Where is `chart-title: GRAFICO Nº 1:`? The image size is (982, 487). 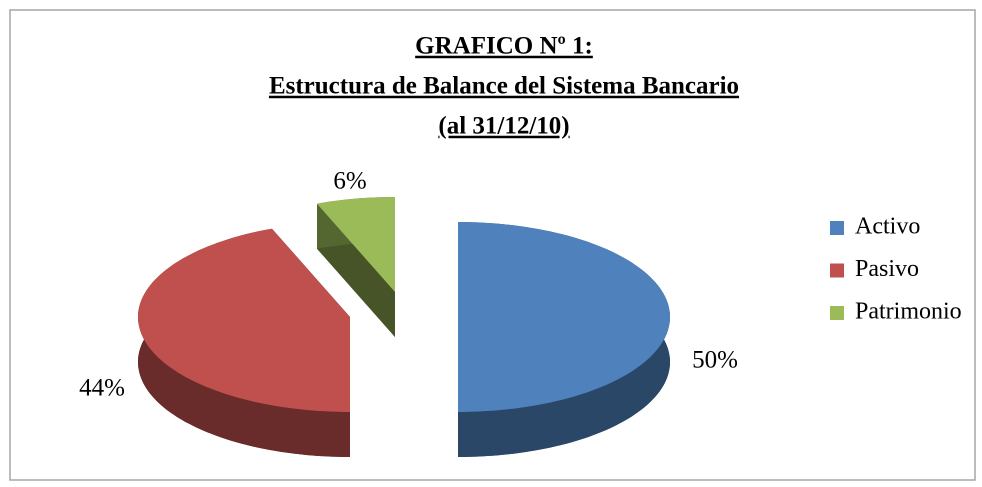 chart-title: GRAFICO Nº 1: is located at coordinates (504, 46).